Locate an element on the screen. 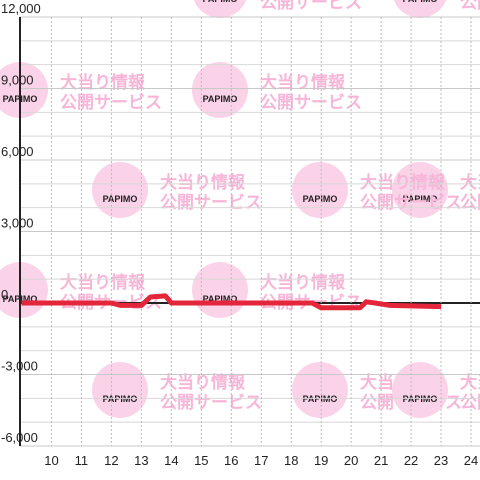 Image resolution: width=480 pixels, height=480 pixels. x-tick-label: 20 is located at coordinates (351, 460).